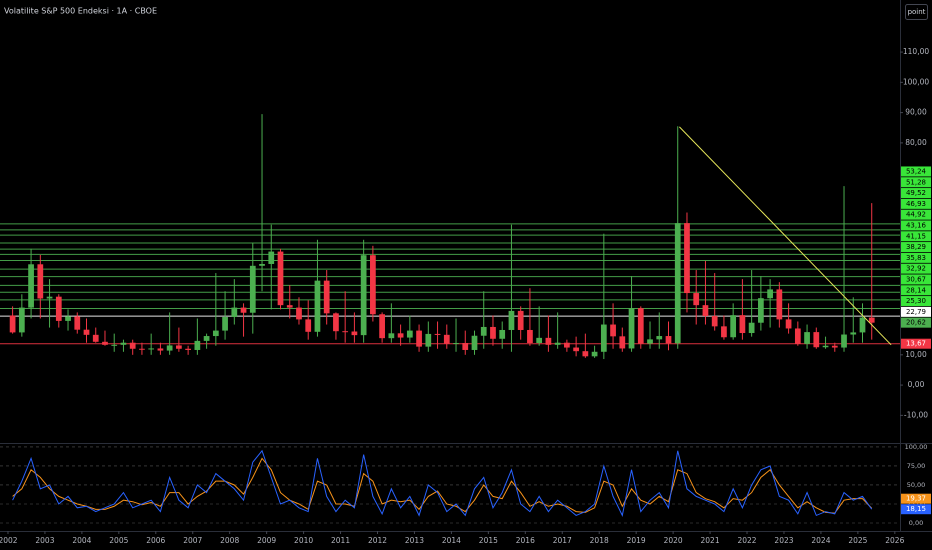 The width and height of the screenshot is (932, 550). What do you see at coordinates (916, 523) in the screenshot?
I see `y-tick-label: 0,00` at bounding box center [916, 523].